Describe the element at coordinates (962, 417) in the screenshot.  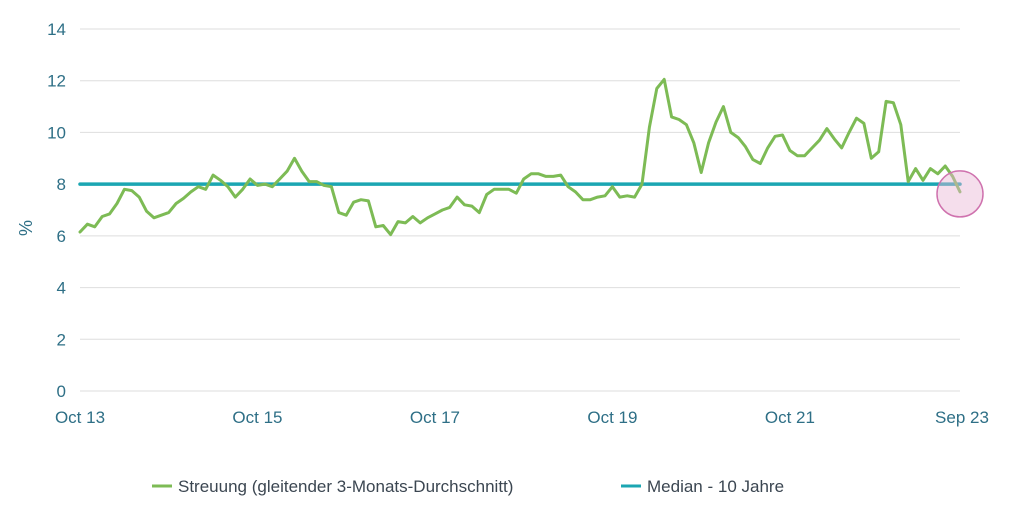
I see `x-tick-label: Sep 23` at that location.